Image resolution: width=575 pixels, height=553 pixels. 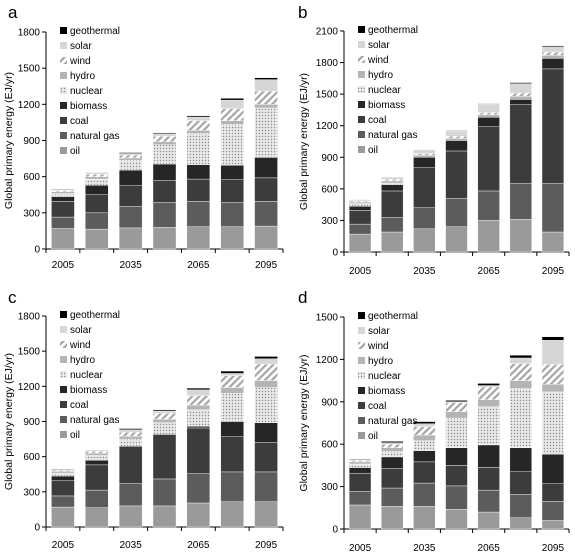 What do you see at coordinates (489, 548) in the screenshot?
I see `x-tick-label: 2065` at bounding box center [489, 548].